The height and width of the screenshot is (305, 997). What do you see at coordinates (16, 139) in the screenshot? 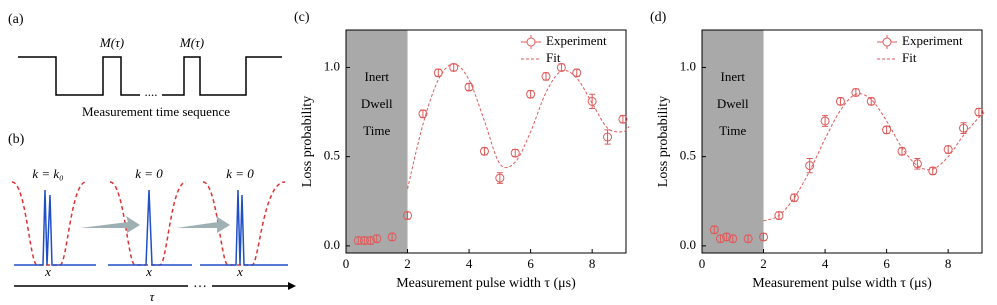
I see `panel-label: (b)` at bounding box center [16, 139].